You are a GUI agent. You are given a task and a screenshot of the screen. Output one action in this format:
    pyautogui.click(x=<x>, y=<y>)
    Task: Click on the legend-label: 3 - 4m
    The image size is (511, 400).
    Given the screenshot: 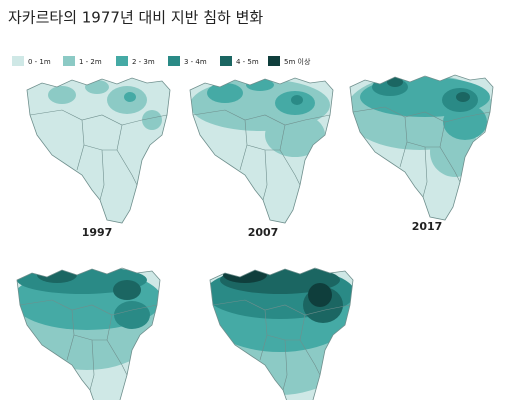 What is the action you would take?
    pyautogui.click(x=195, y=62)
    